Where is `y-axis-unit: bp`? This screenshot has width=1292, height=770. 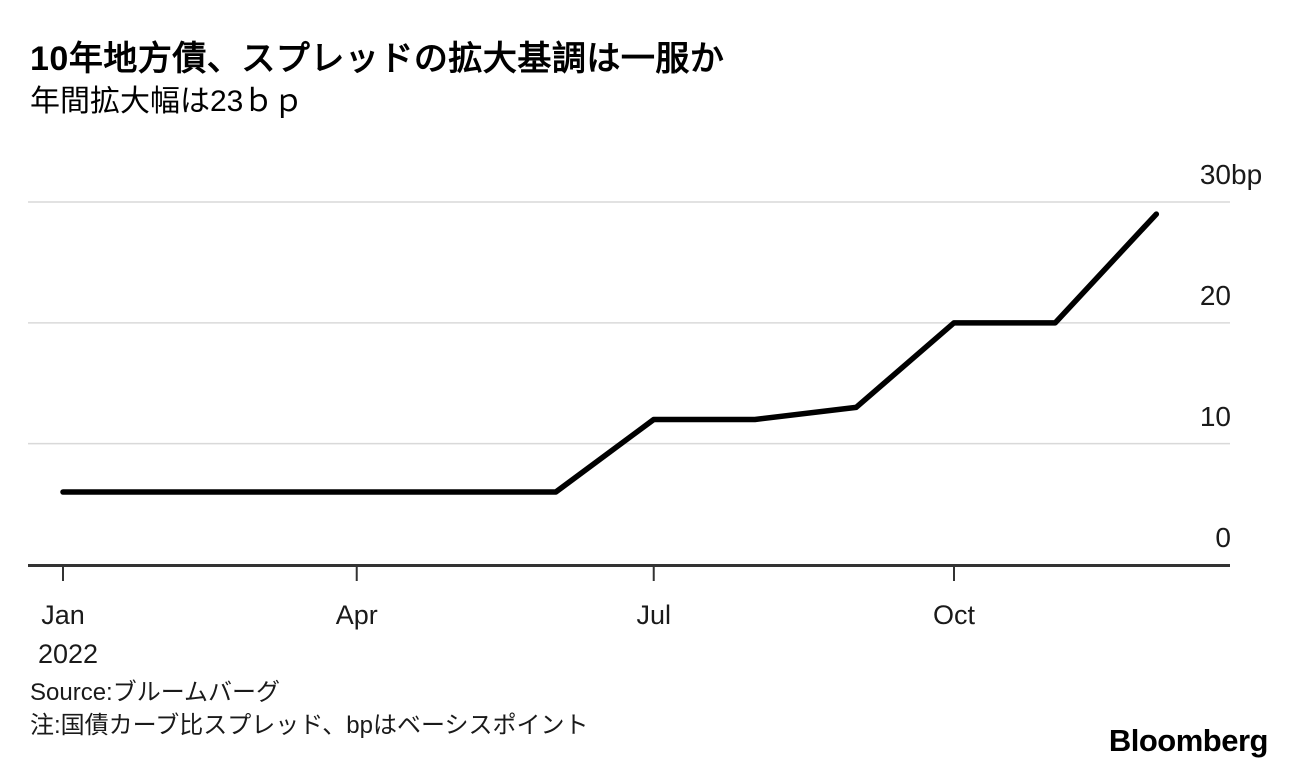 y-axis-unit: bp is located at coordinates (1247, 174).